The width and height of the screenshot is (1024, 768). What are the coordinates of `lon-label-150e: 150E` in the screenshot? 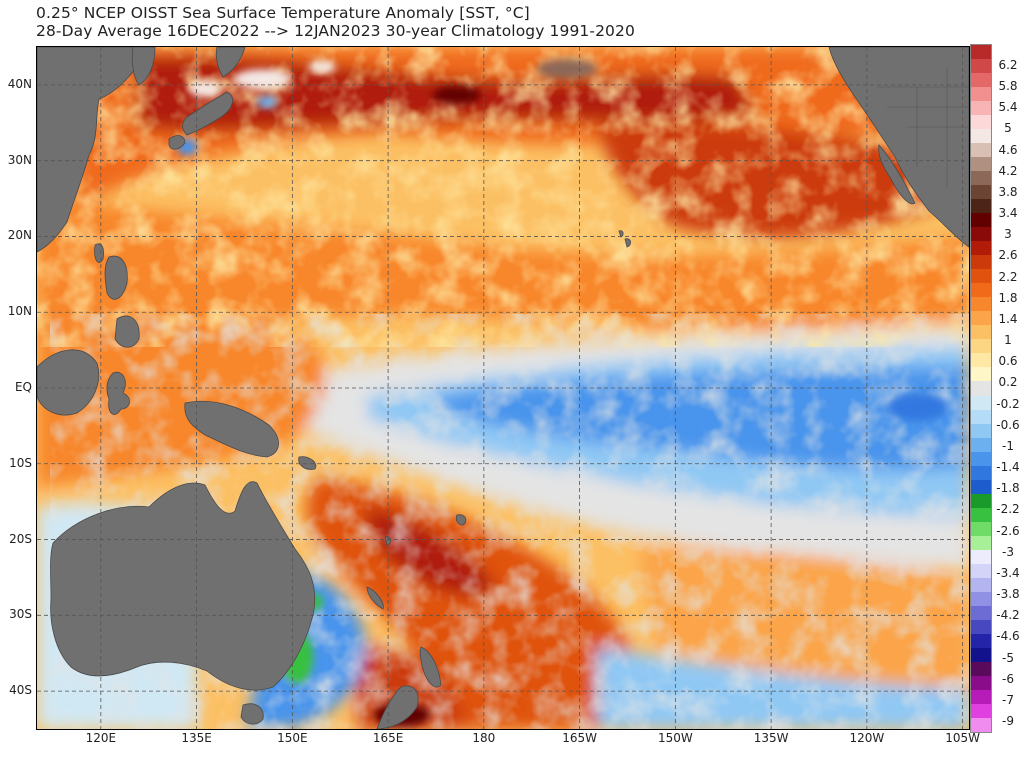 It's located at (292, 738).